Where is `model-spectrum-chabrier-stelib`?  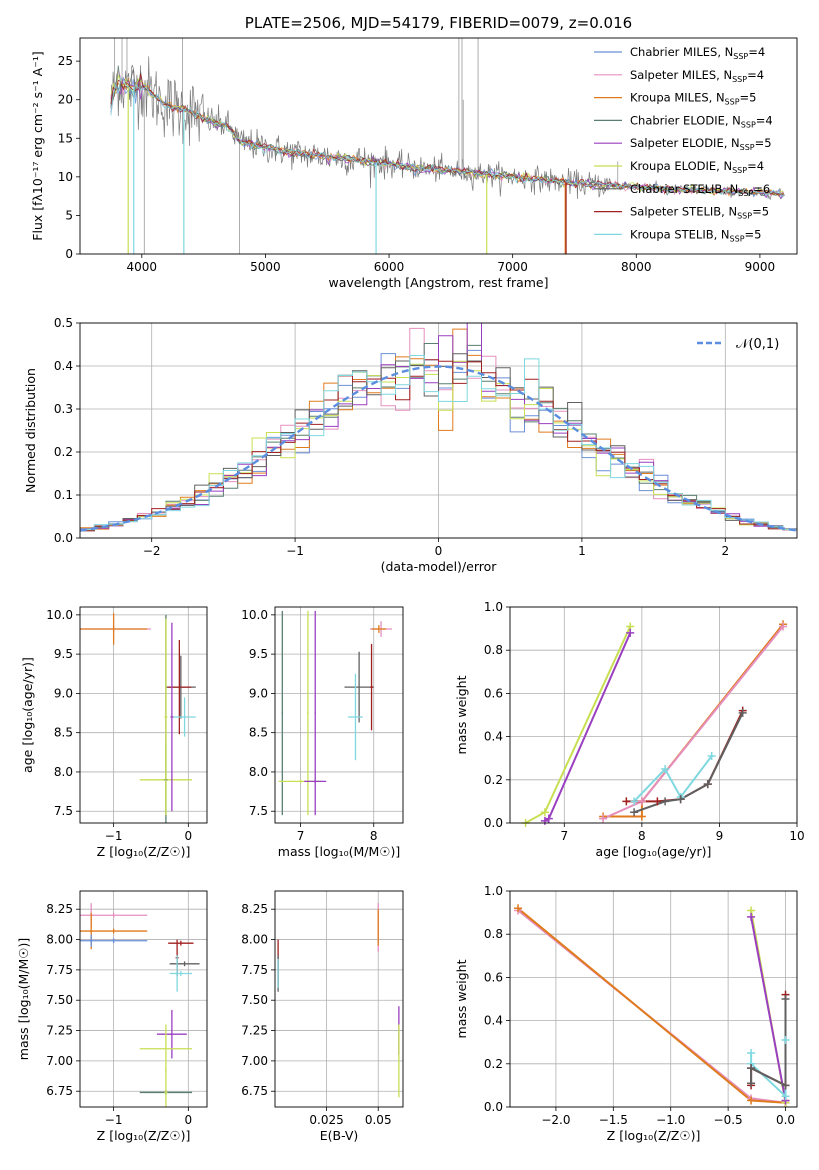 model-spectrum-chabrier-stelib is located at coordinates (447, 133).